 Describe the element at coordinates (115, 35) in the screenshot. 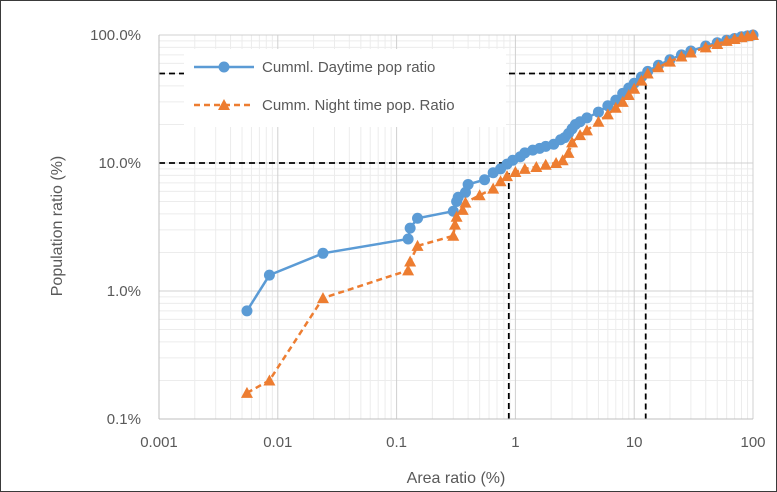

I see `y-tick-label: 100.0%` at that location.